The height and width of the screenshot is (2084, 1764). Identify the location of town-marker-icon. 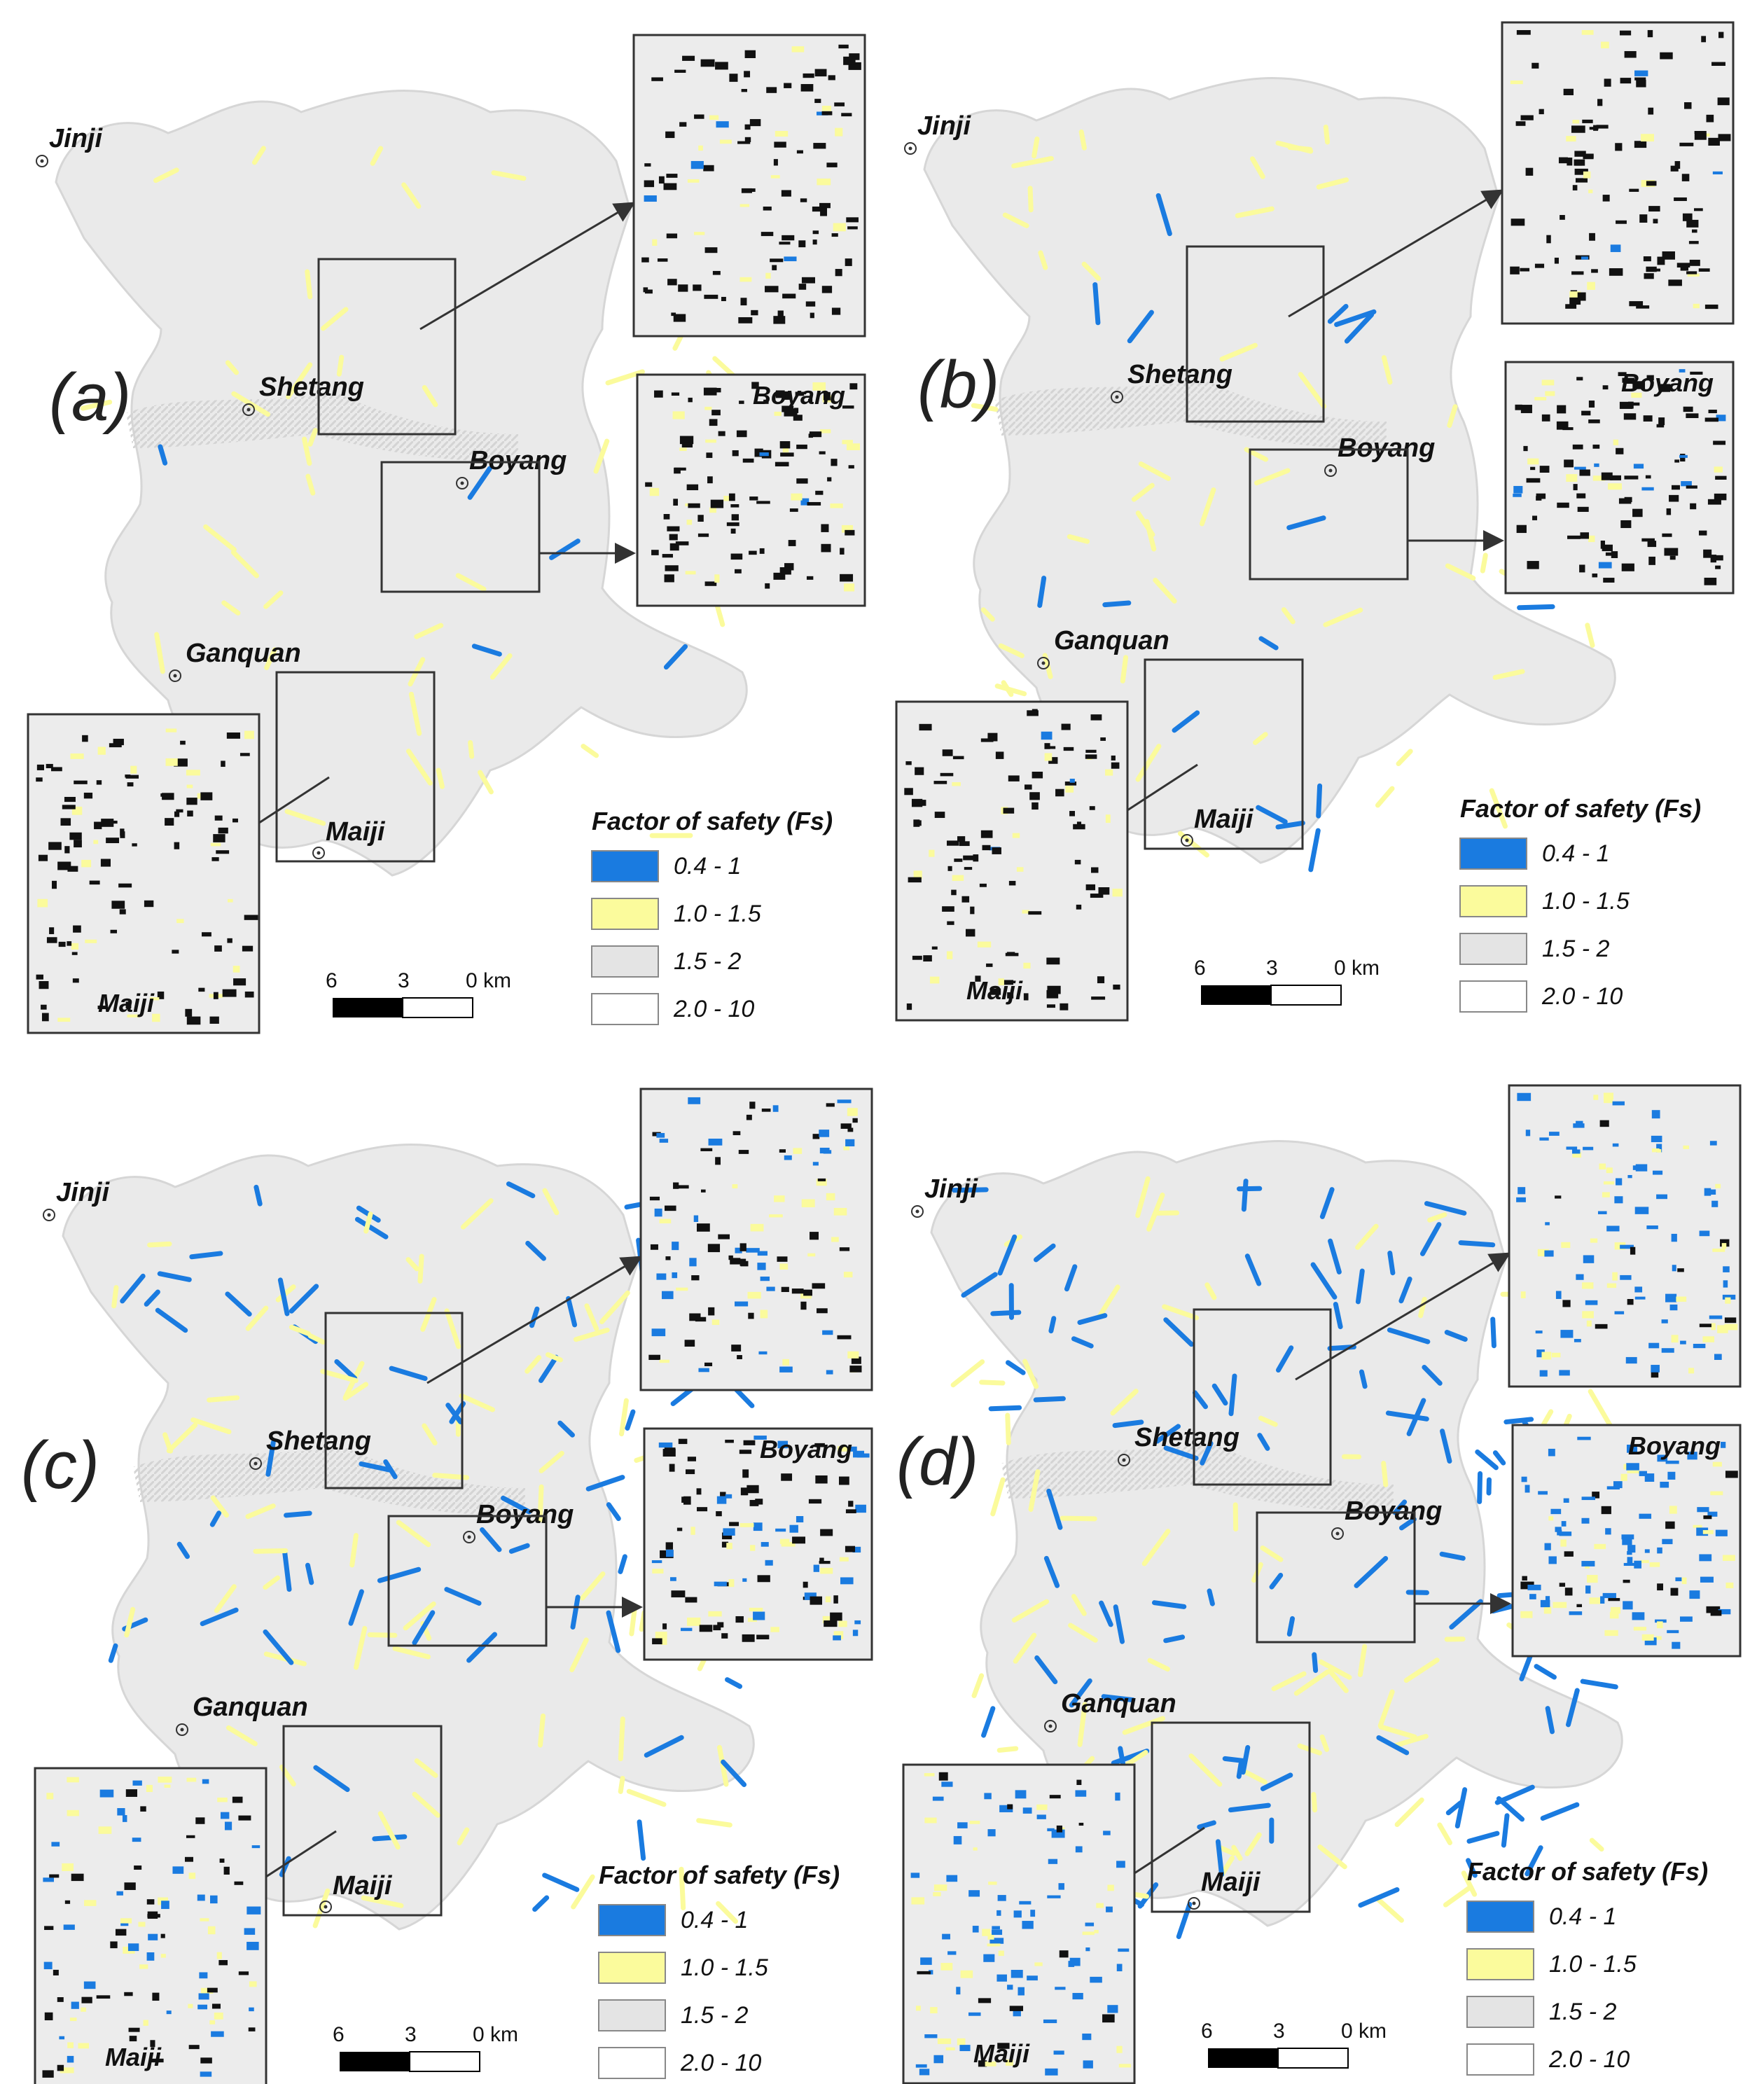
(1124, 1460).